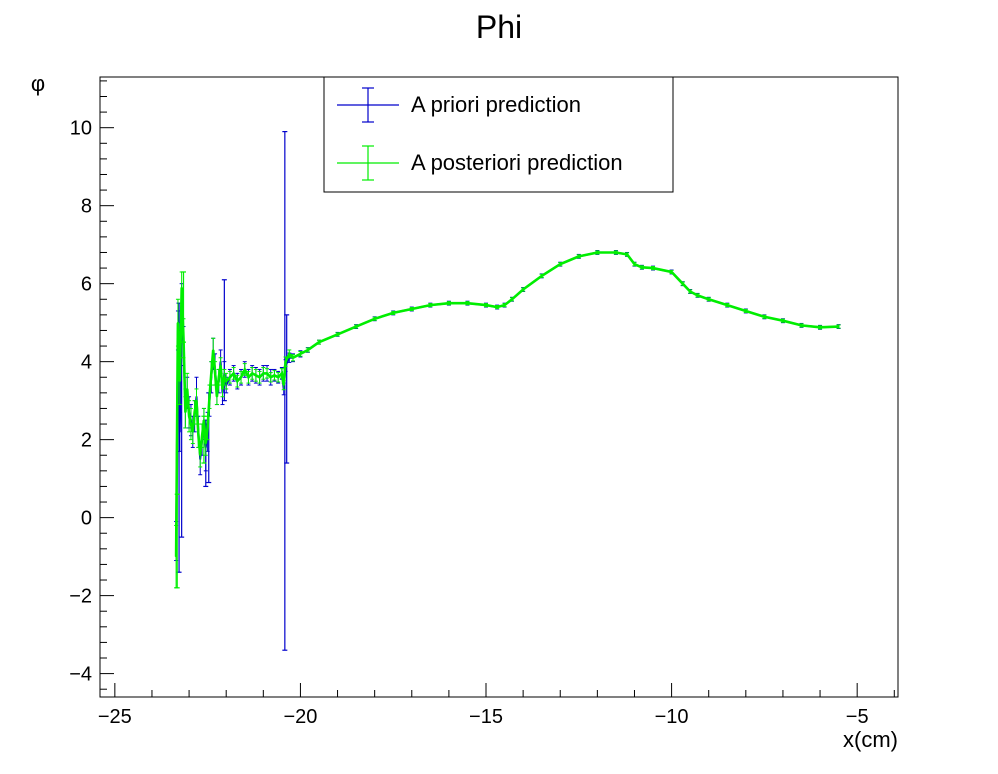 This screenshot has width=998, height=774. What do you see at coordinates (86, 363) in the screenshot?
I see `y-tick-label: 4` at bounding box center [86, 363].